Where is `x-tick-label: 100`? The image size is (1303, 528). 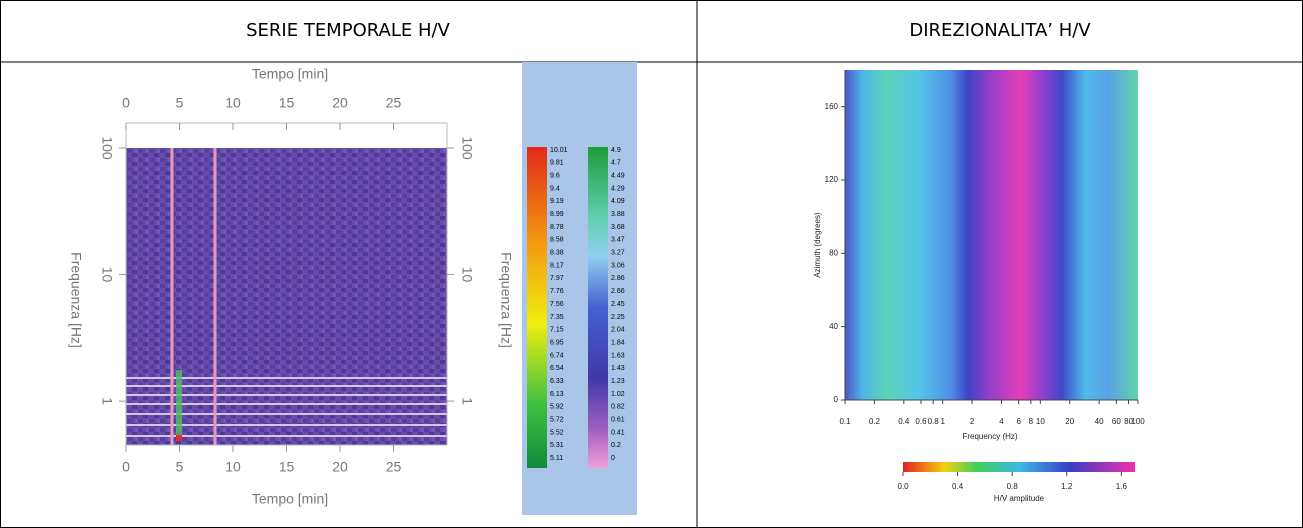
x-tick-label: 100 is located at coordinates (1138, 421).